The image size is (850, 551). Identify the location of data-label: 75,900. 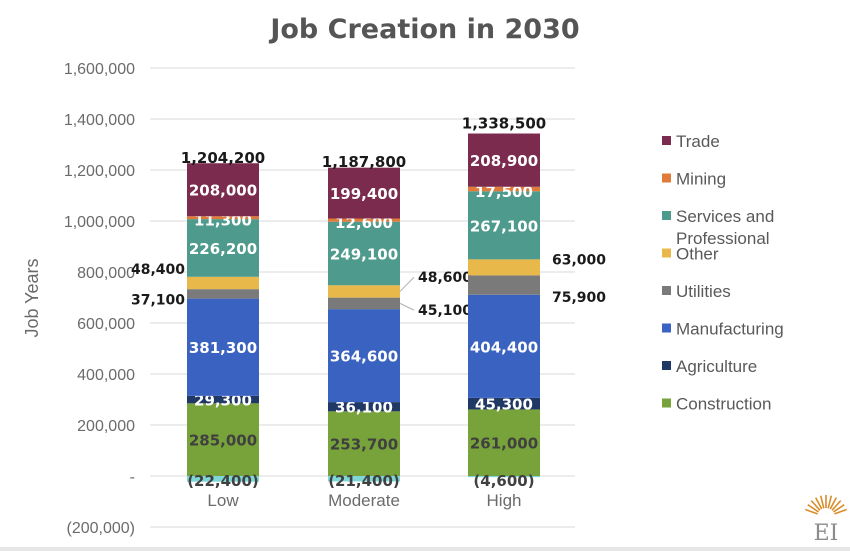
(579, 298).